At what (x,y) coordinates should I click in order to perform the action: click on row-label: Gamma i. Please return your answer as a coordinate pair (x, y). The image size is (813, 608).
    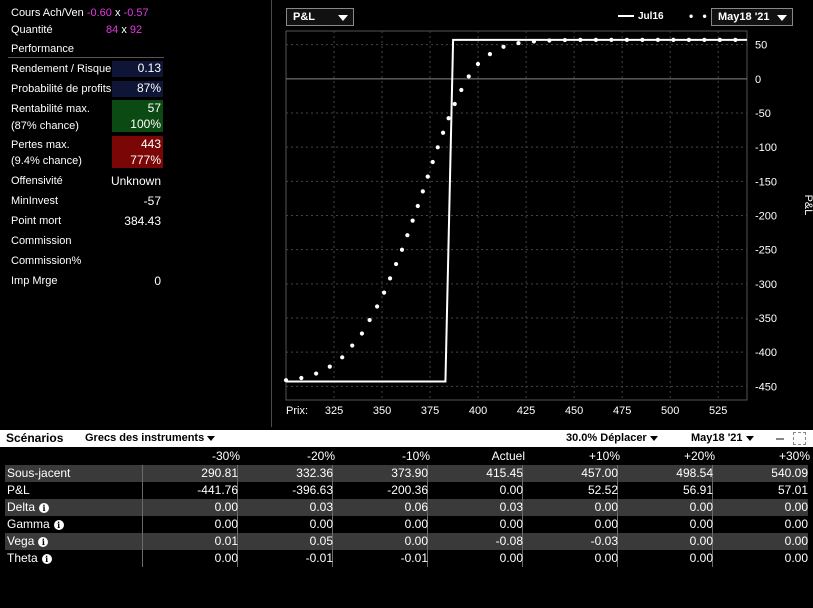
    Looking at the image, I should click on (35, 524).